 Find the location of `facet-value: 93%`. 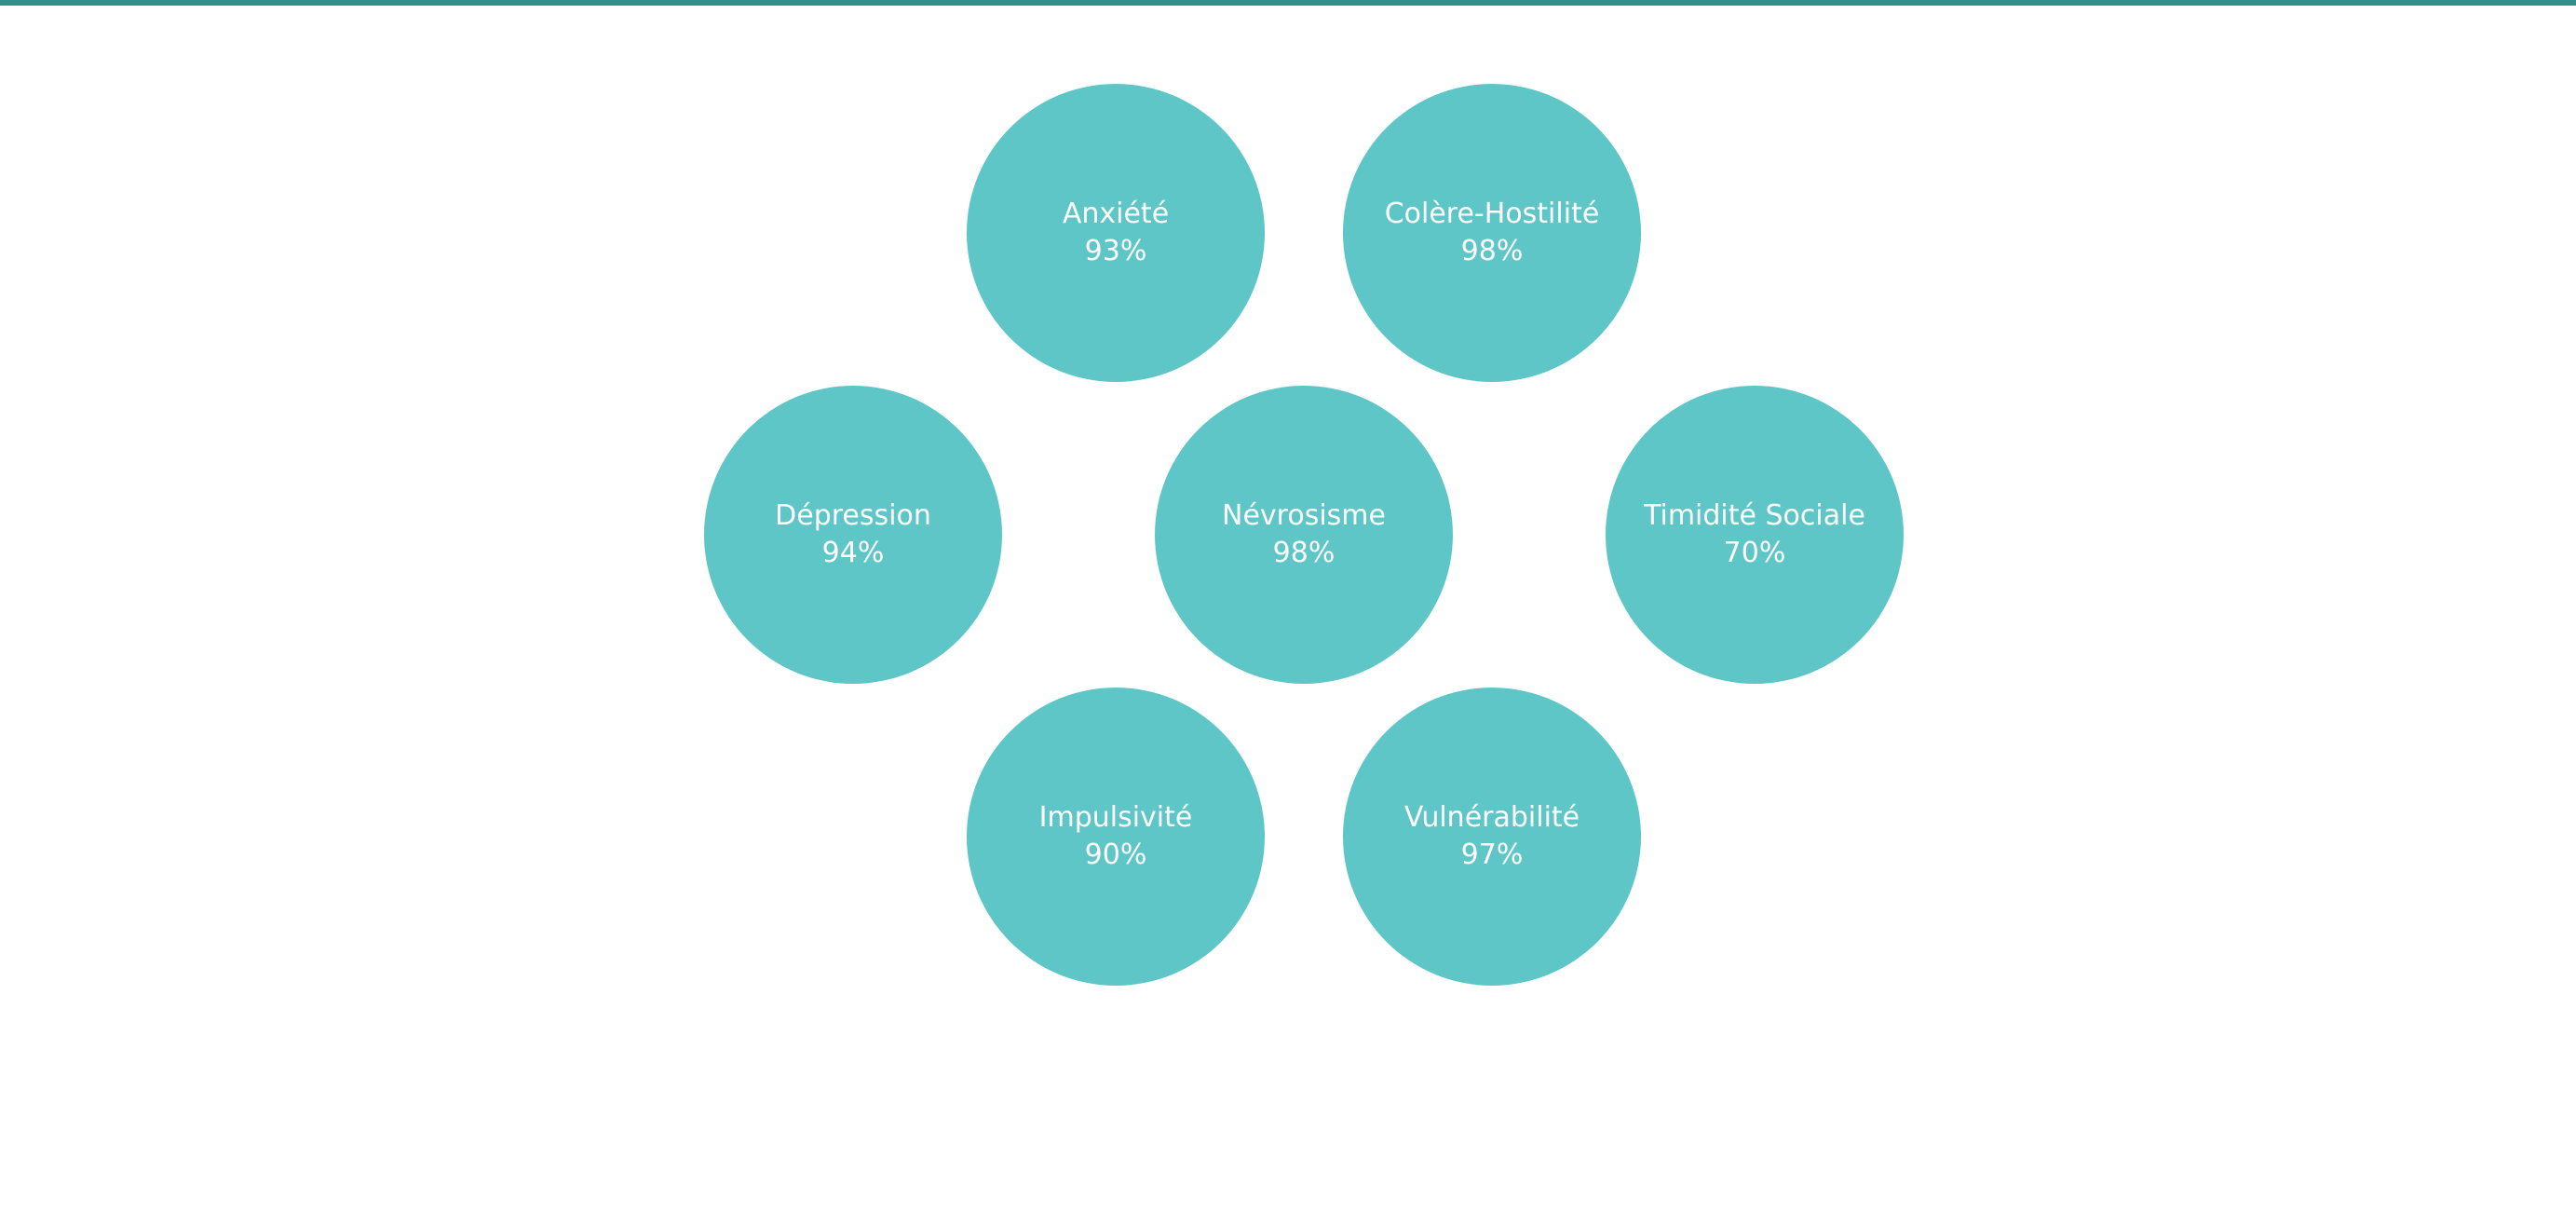

facet-value: 93% is located at coordinates (1115, 251).